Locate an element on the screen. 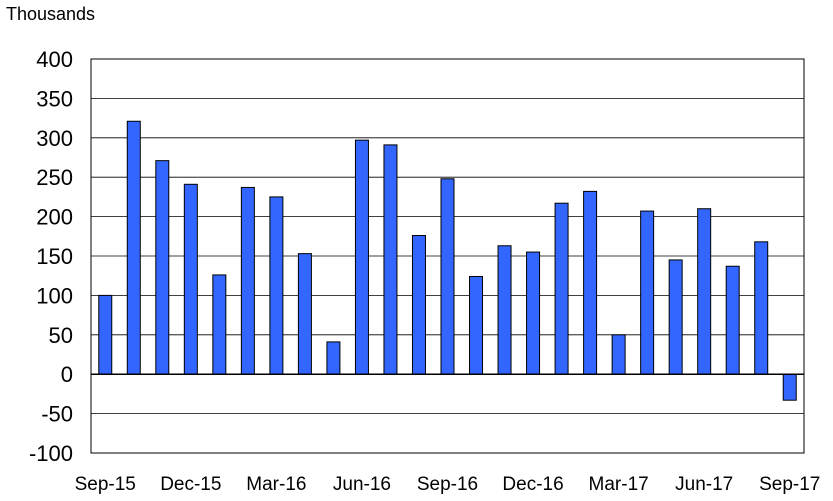 This screenshot has height=501, width=833. x-tick-label: Sep-16 is located at coordinates (447, 484).